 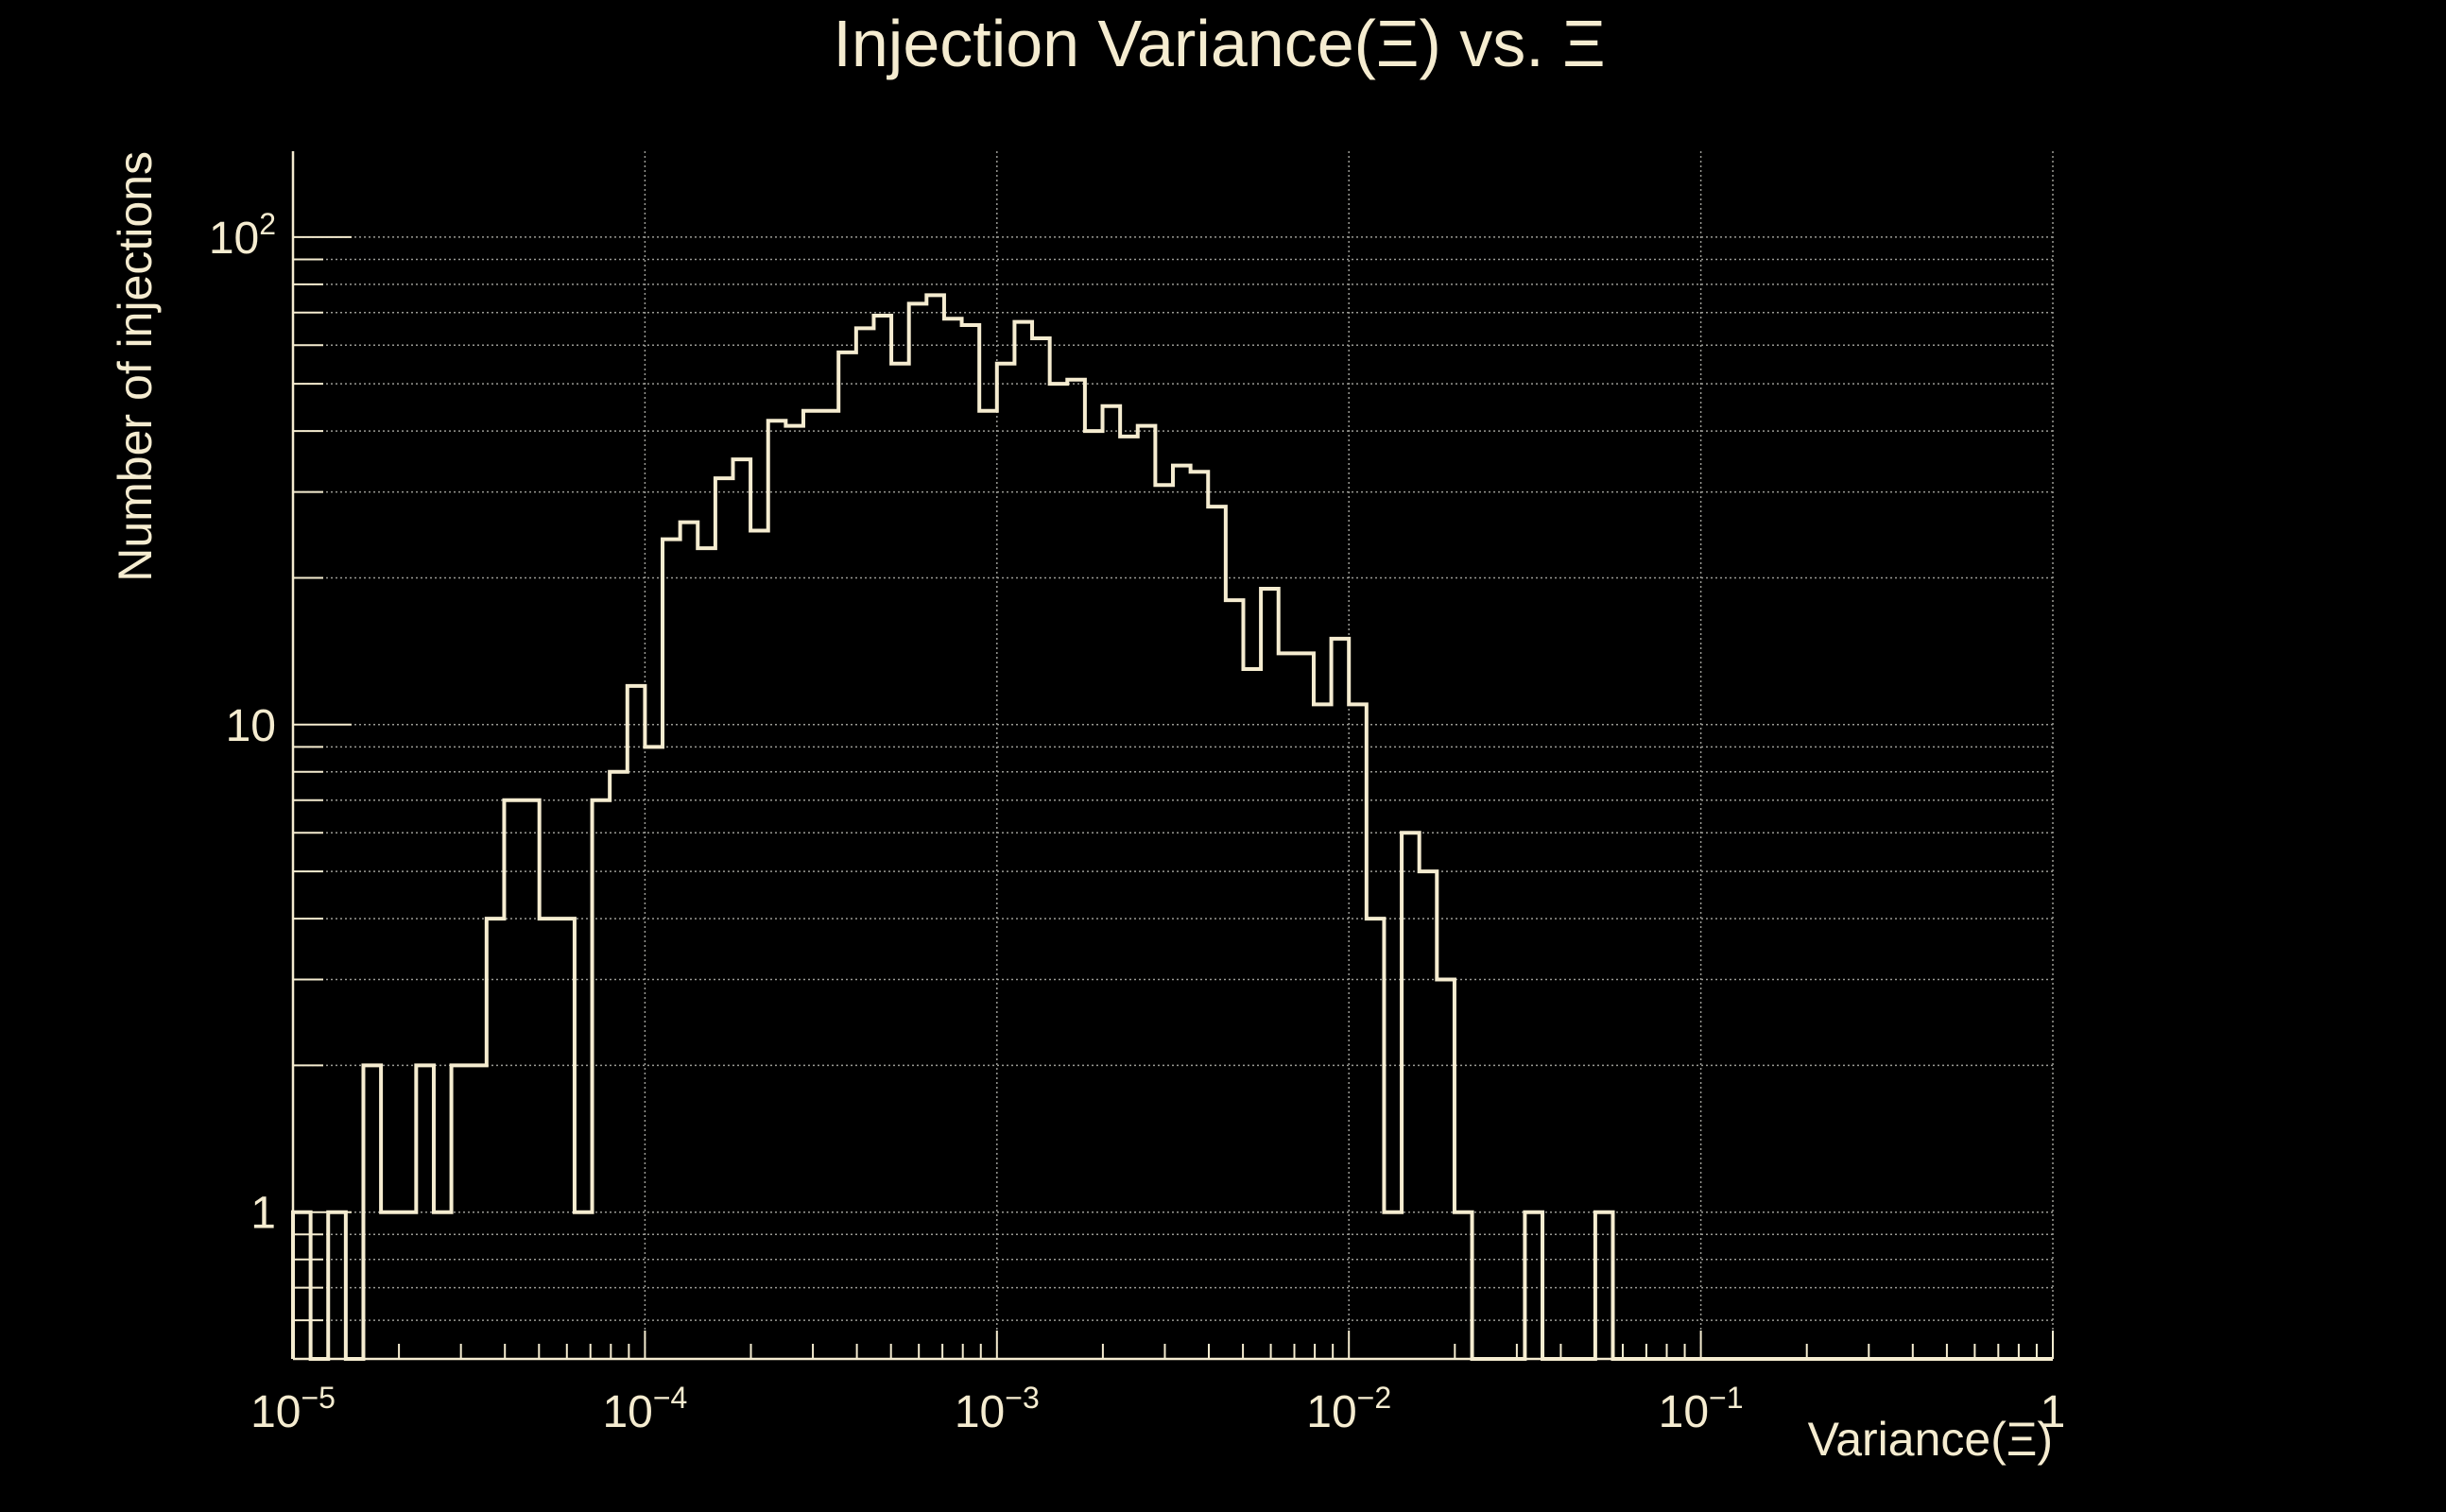 What do you see at coordinates (644, 1409) in the screenshot?
I see `x-tick-label: 10⁻⁴` at bounding box center [644, 1409].